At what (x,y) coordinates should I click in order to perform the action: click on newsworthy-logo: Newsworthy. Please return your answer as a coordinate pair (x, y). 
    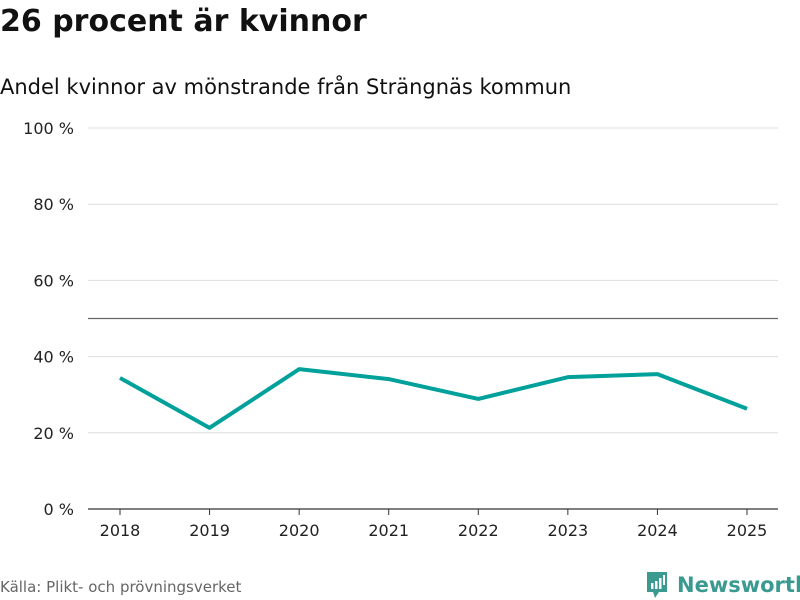
    Looking at the image, I should click on (722, 585).